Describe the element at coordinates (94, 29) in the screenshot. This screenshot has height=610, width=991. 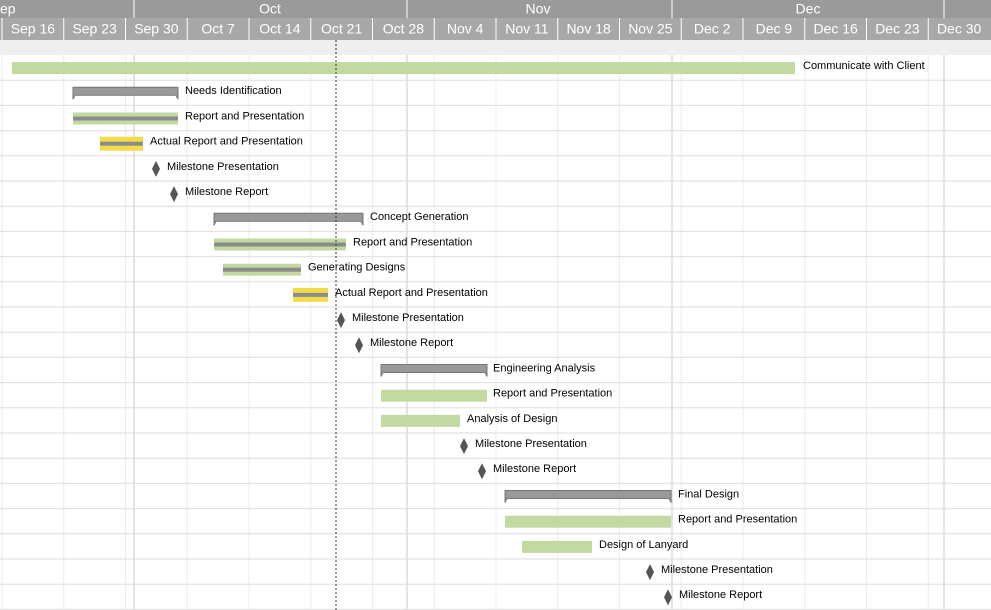
I see `week-label: Sep 23` at that location.